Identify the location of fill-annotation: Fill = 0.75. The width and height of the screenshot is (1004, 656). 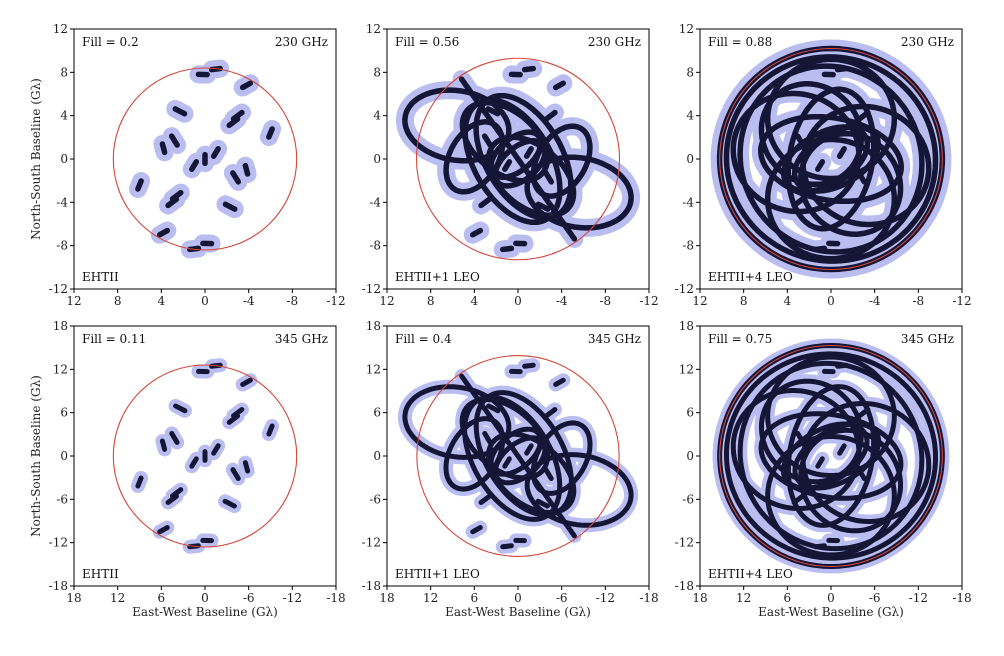
(740, 339).